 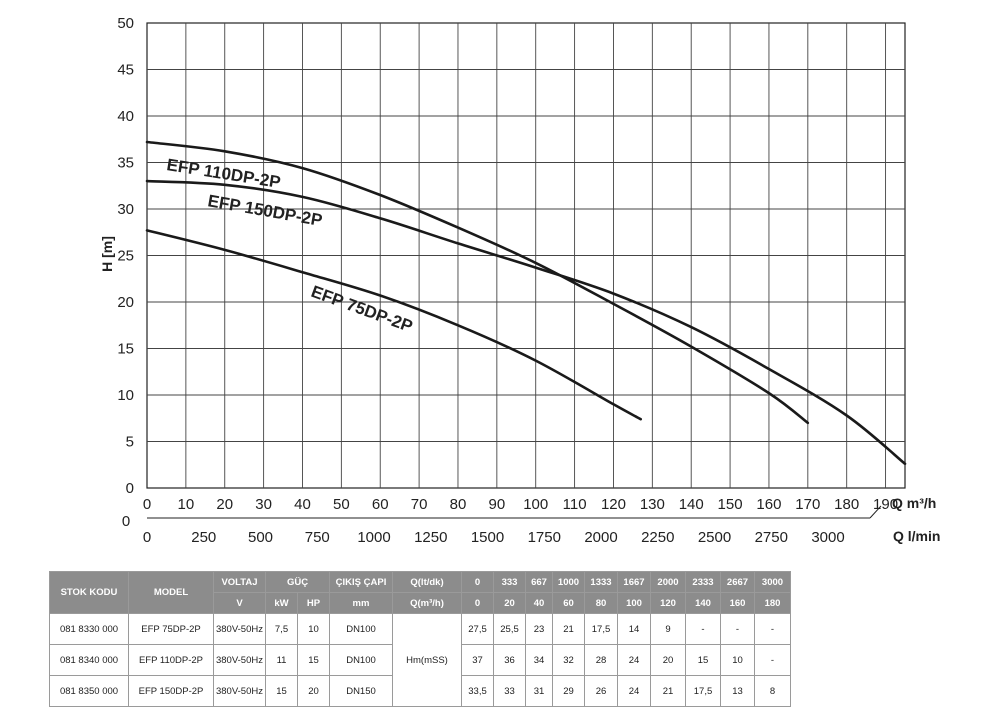 I want to click on x-axis-title: Q m³/h, so click(x=914, y=503).